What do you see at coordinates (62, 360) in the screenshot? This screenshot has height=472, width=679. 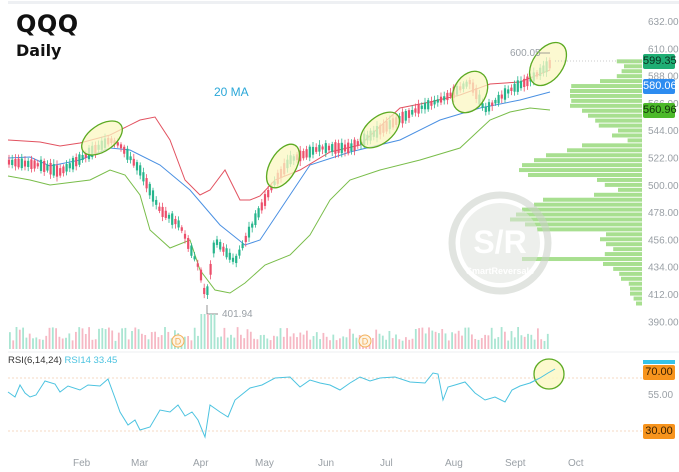 I see `rsi-legend: RSI(6,14,24) RSI14 33.45` at bounding box center [62, 360].